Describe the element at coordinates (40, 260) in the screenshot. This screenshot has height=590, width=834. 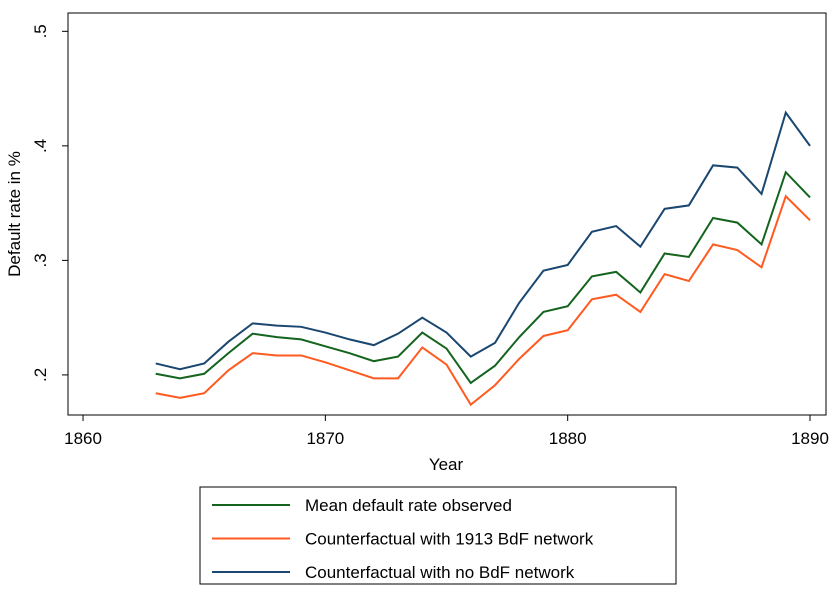
I see `y-tick-label: .3` at that location.